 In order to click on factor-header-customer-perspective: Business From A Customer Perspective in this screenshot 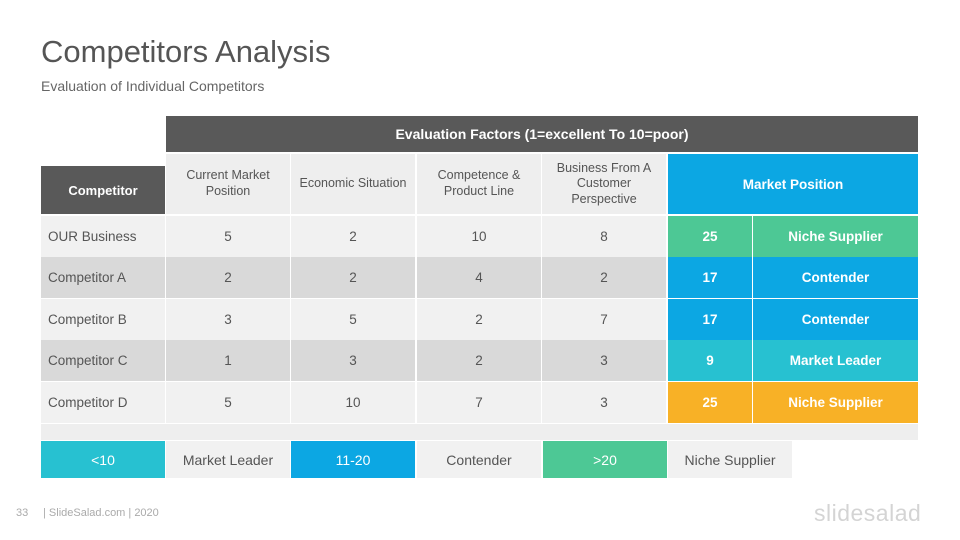, I will do `click(604, 184)`.